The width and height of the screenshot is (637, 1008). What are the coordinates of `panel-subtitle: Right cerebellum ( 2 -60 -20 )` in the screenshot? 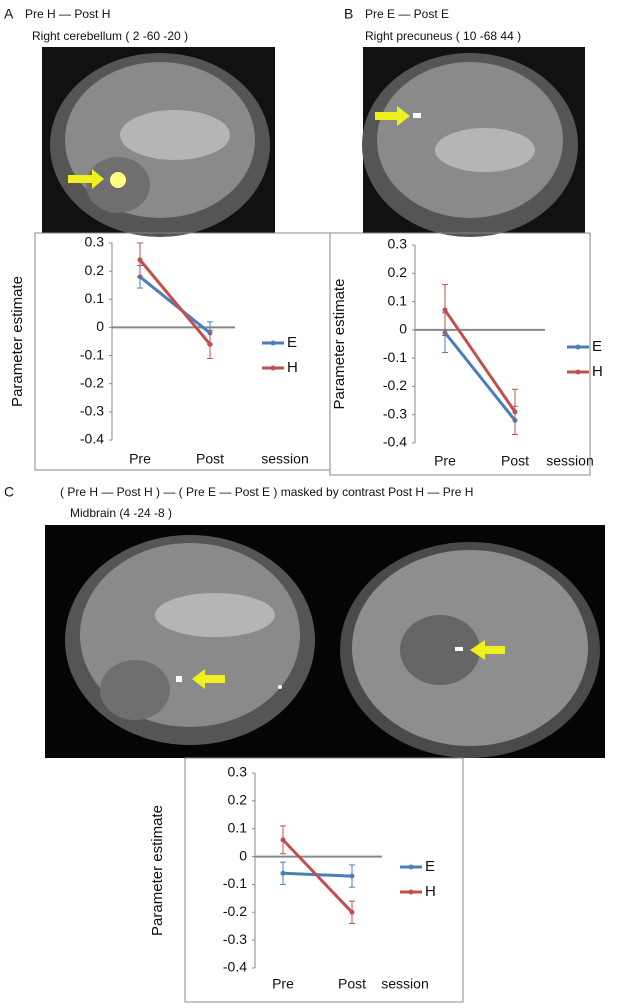 It's located at (110, 36).